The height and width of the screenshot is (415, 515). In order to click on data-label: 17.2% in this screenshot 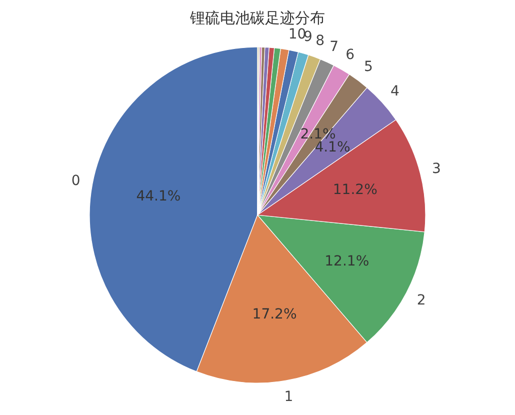, I will do `click(274, 314)`.